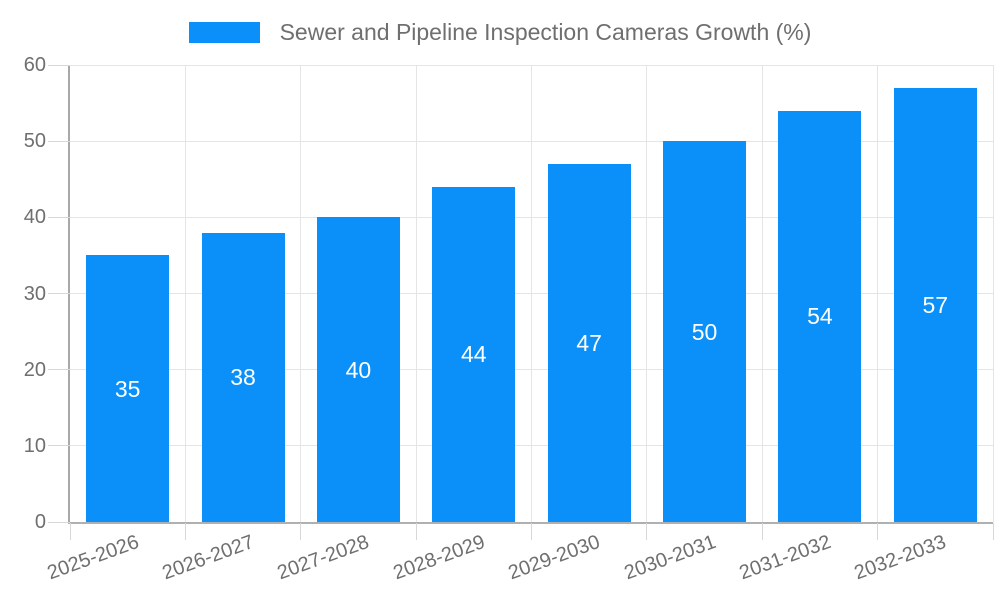  I want to click on y-axis-tick-label: 60, so click(34, 65).